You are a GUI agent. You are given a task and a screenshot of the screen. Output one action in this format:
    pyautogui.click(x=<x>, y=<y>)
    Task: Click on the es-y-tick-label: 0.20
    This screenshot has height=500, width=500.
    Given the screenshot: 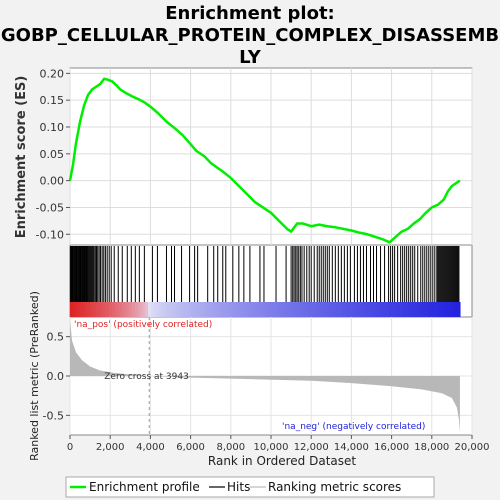 What is the action you would take?
    pyautogui.click(x=52, y=73)
    